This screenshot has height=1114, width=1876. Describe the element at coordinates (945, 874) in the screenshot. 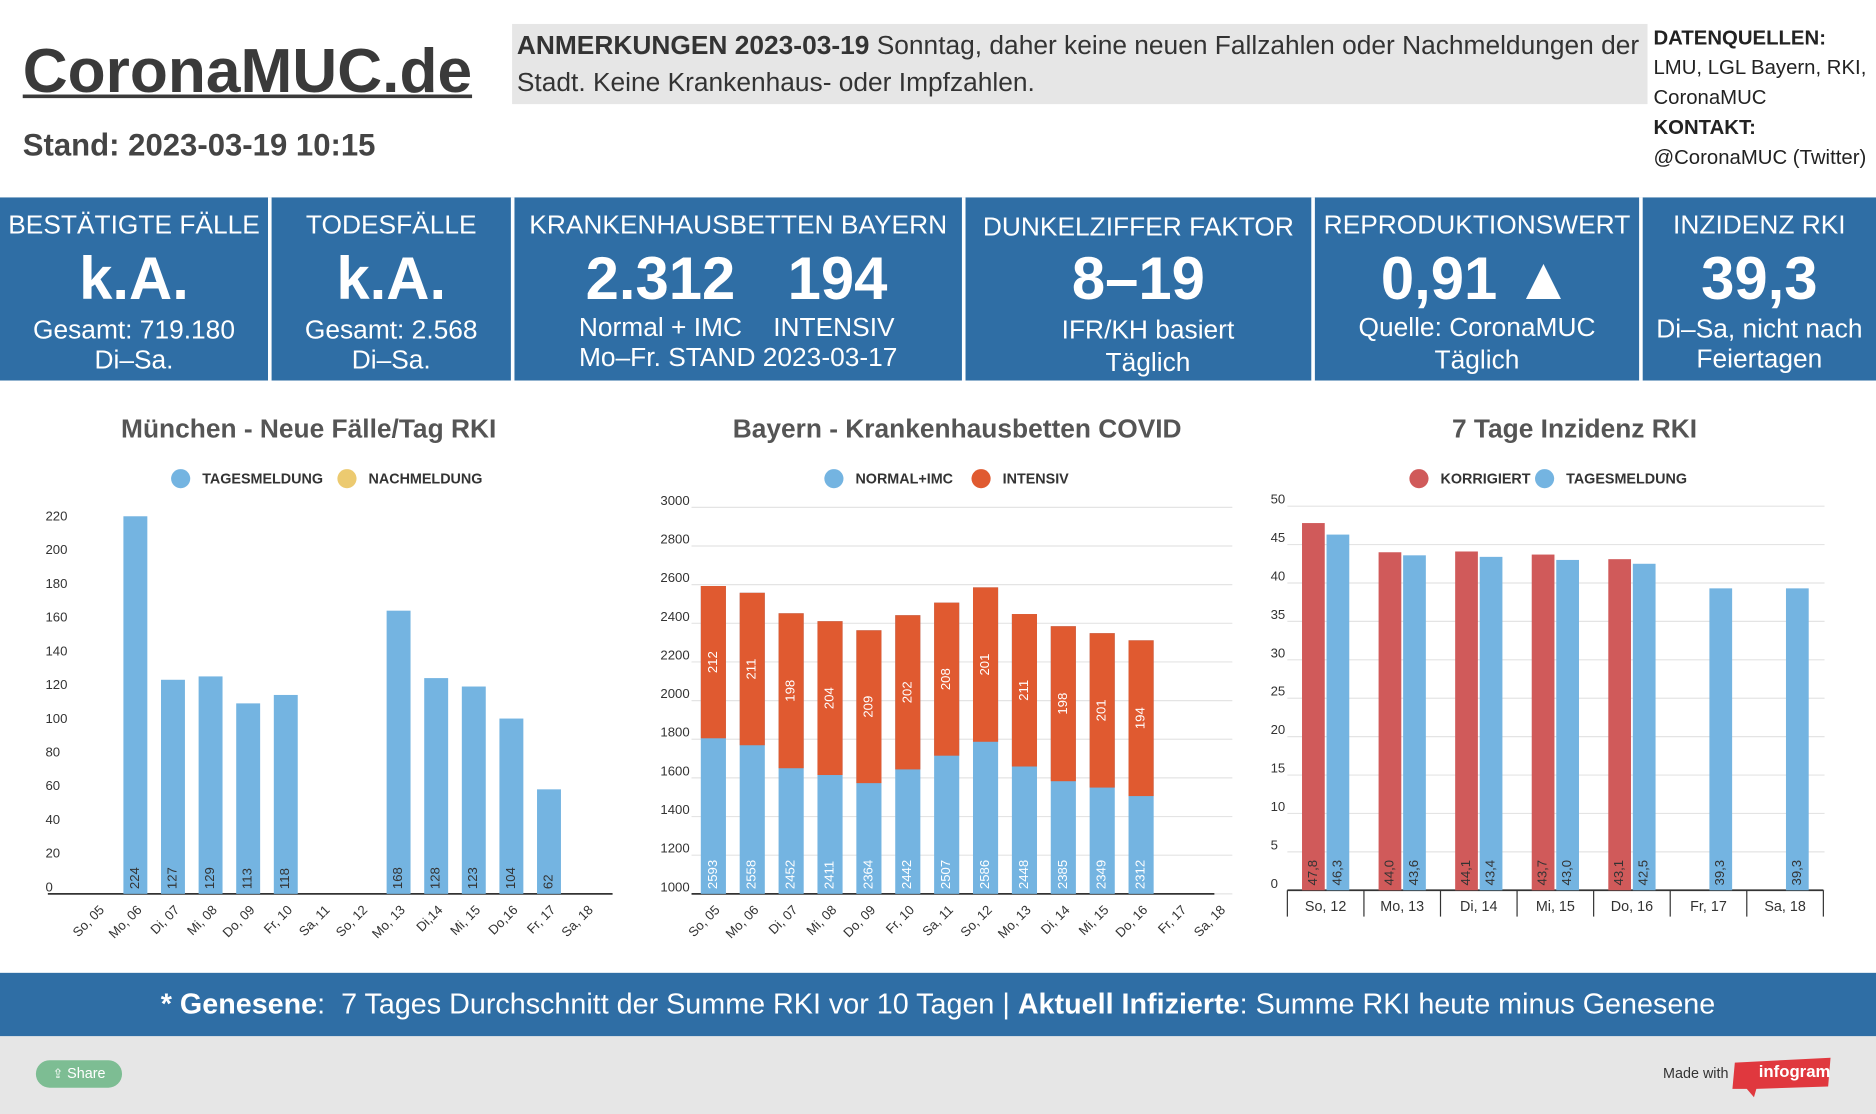

I see `value-label: 2507` at that location.